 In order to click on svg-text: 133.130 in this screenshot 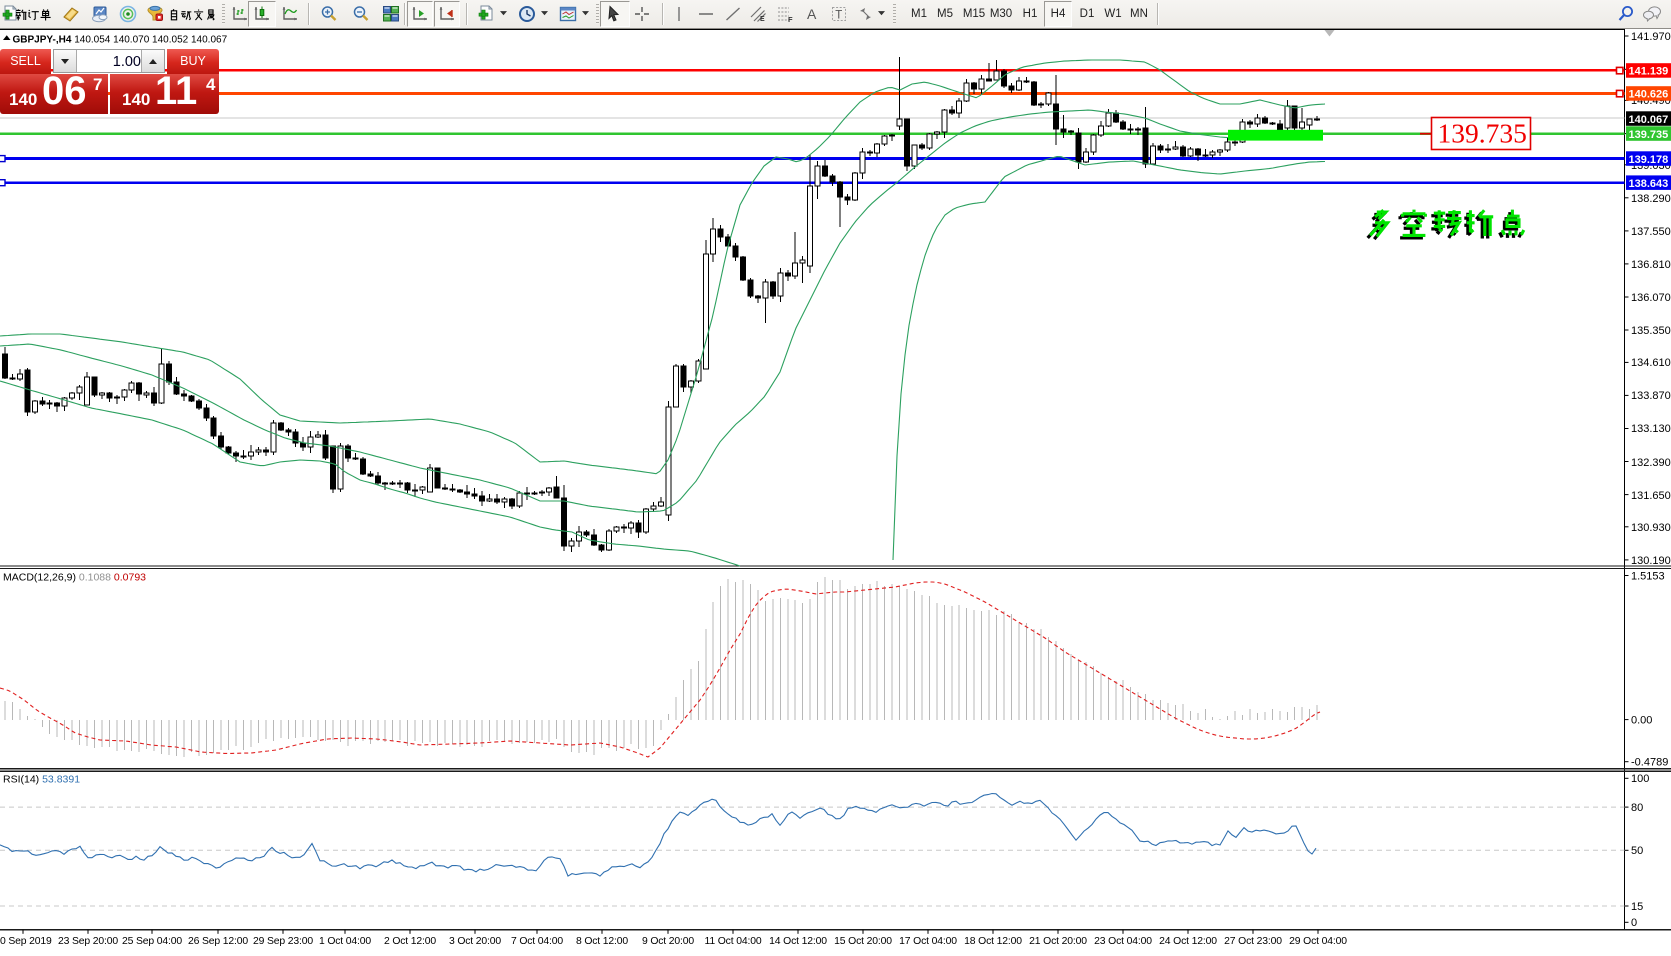, I will do `click(1651, 429)`.